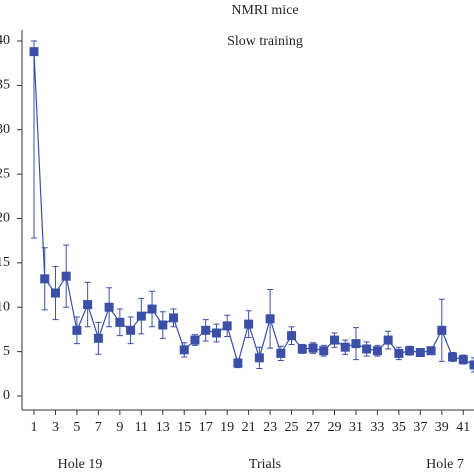 This screenshot has height=474, width=474. I want to click on x-tick-label: 7, so click(98, 427).